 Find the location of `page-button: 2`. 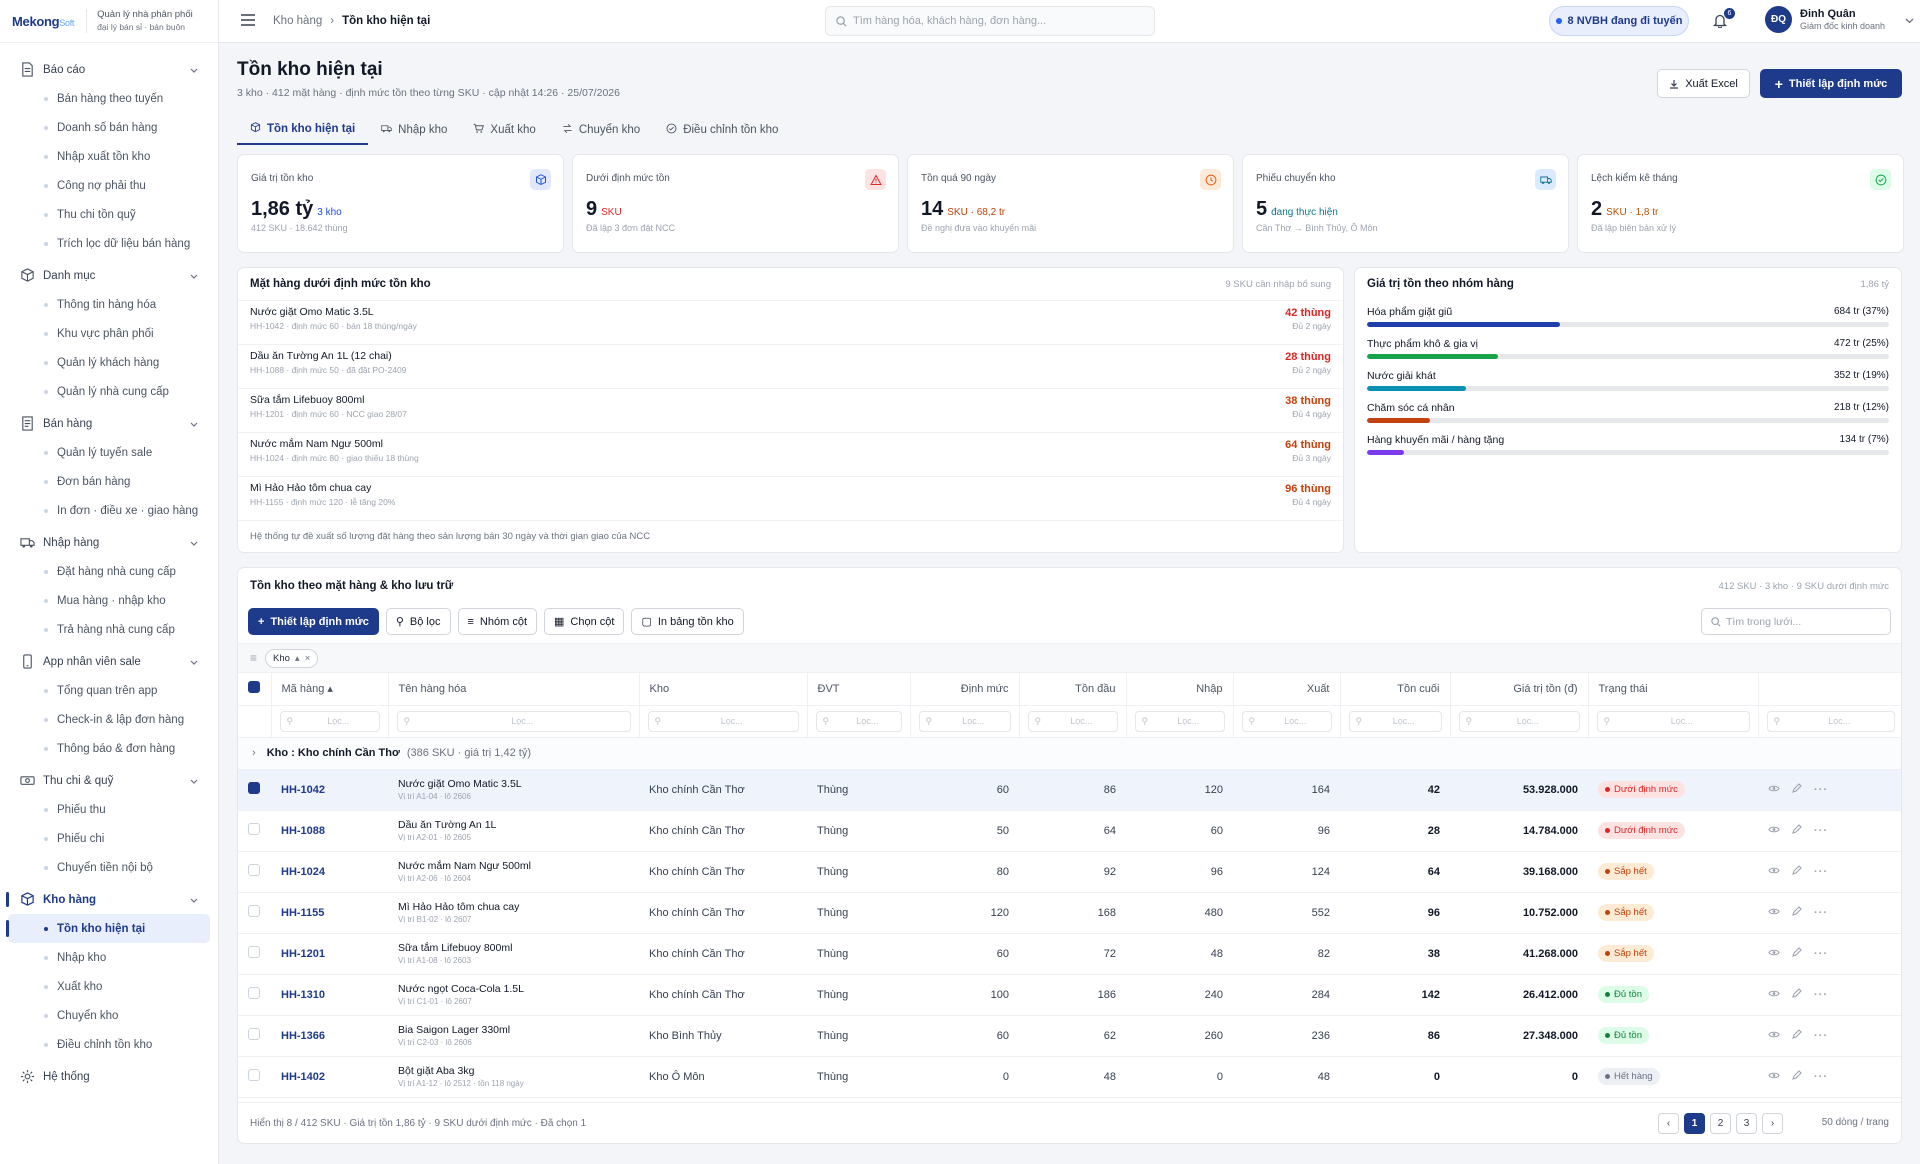

page-button: 2 is located at coordinates (1720, 1123).